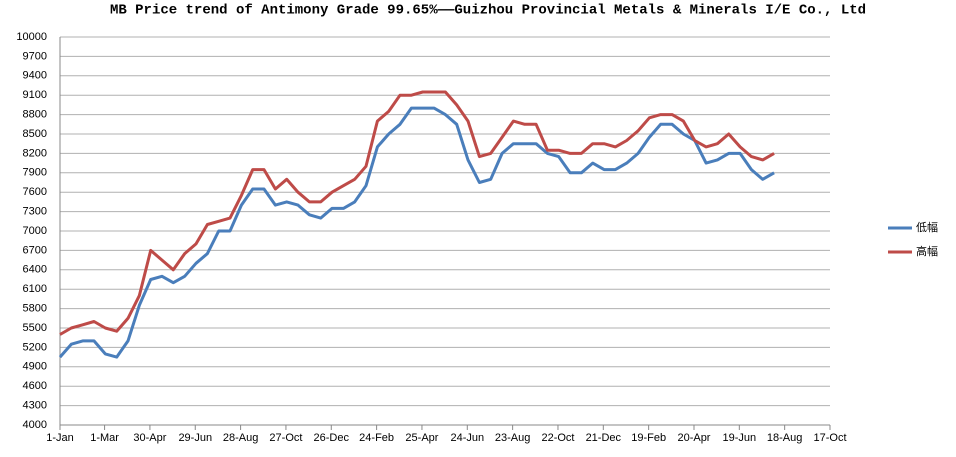 Image resolution: width=956 pixels, height=457 pixels. Describe the element at coordinates (35, 309) in the screenshot. I see `y-tick-label: 5800` at that location.